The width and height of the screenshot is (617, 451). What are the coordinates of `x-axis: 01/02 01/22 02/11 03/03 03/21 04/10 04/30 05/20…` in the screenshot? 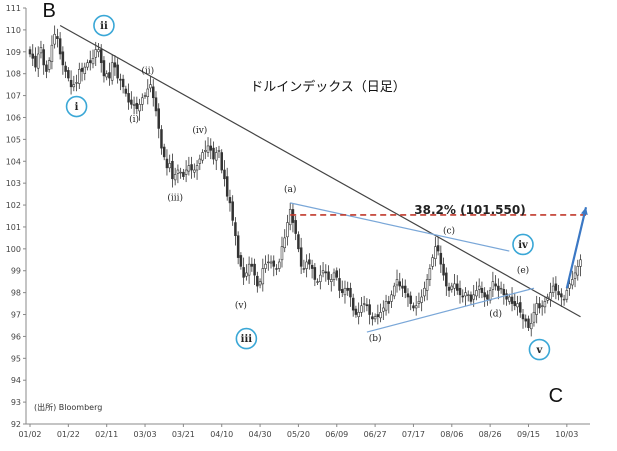 It's located at (298, 431).